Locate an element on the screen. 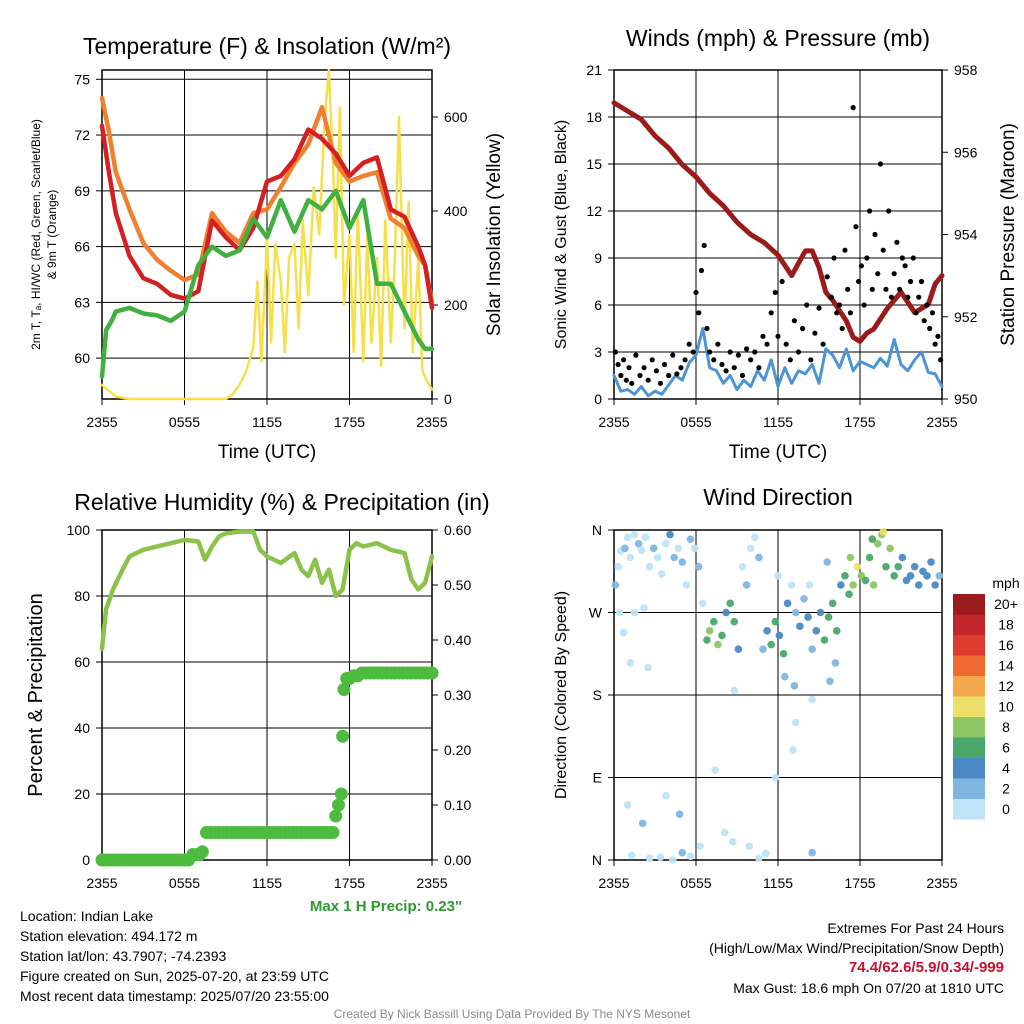 This screenshot has width=1024, height=1024. panel4-x-tick-label: 2355 is located at coordinates (613, 883).